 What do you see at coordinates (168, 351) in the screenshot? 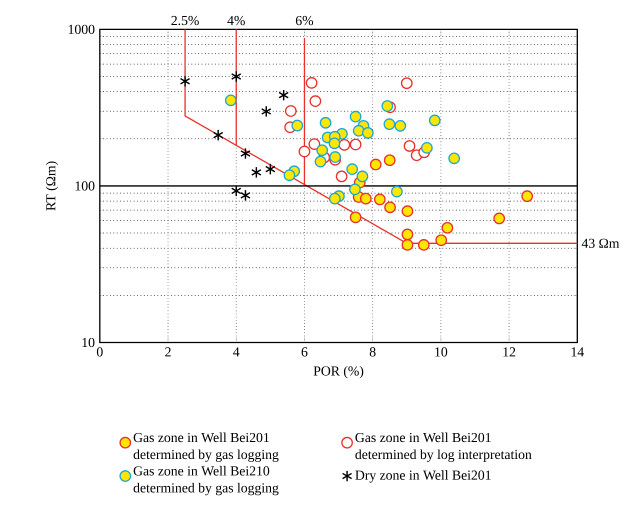
I see `x-tick-label: 2` at bounding box center [168, 351].